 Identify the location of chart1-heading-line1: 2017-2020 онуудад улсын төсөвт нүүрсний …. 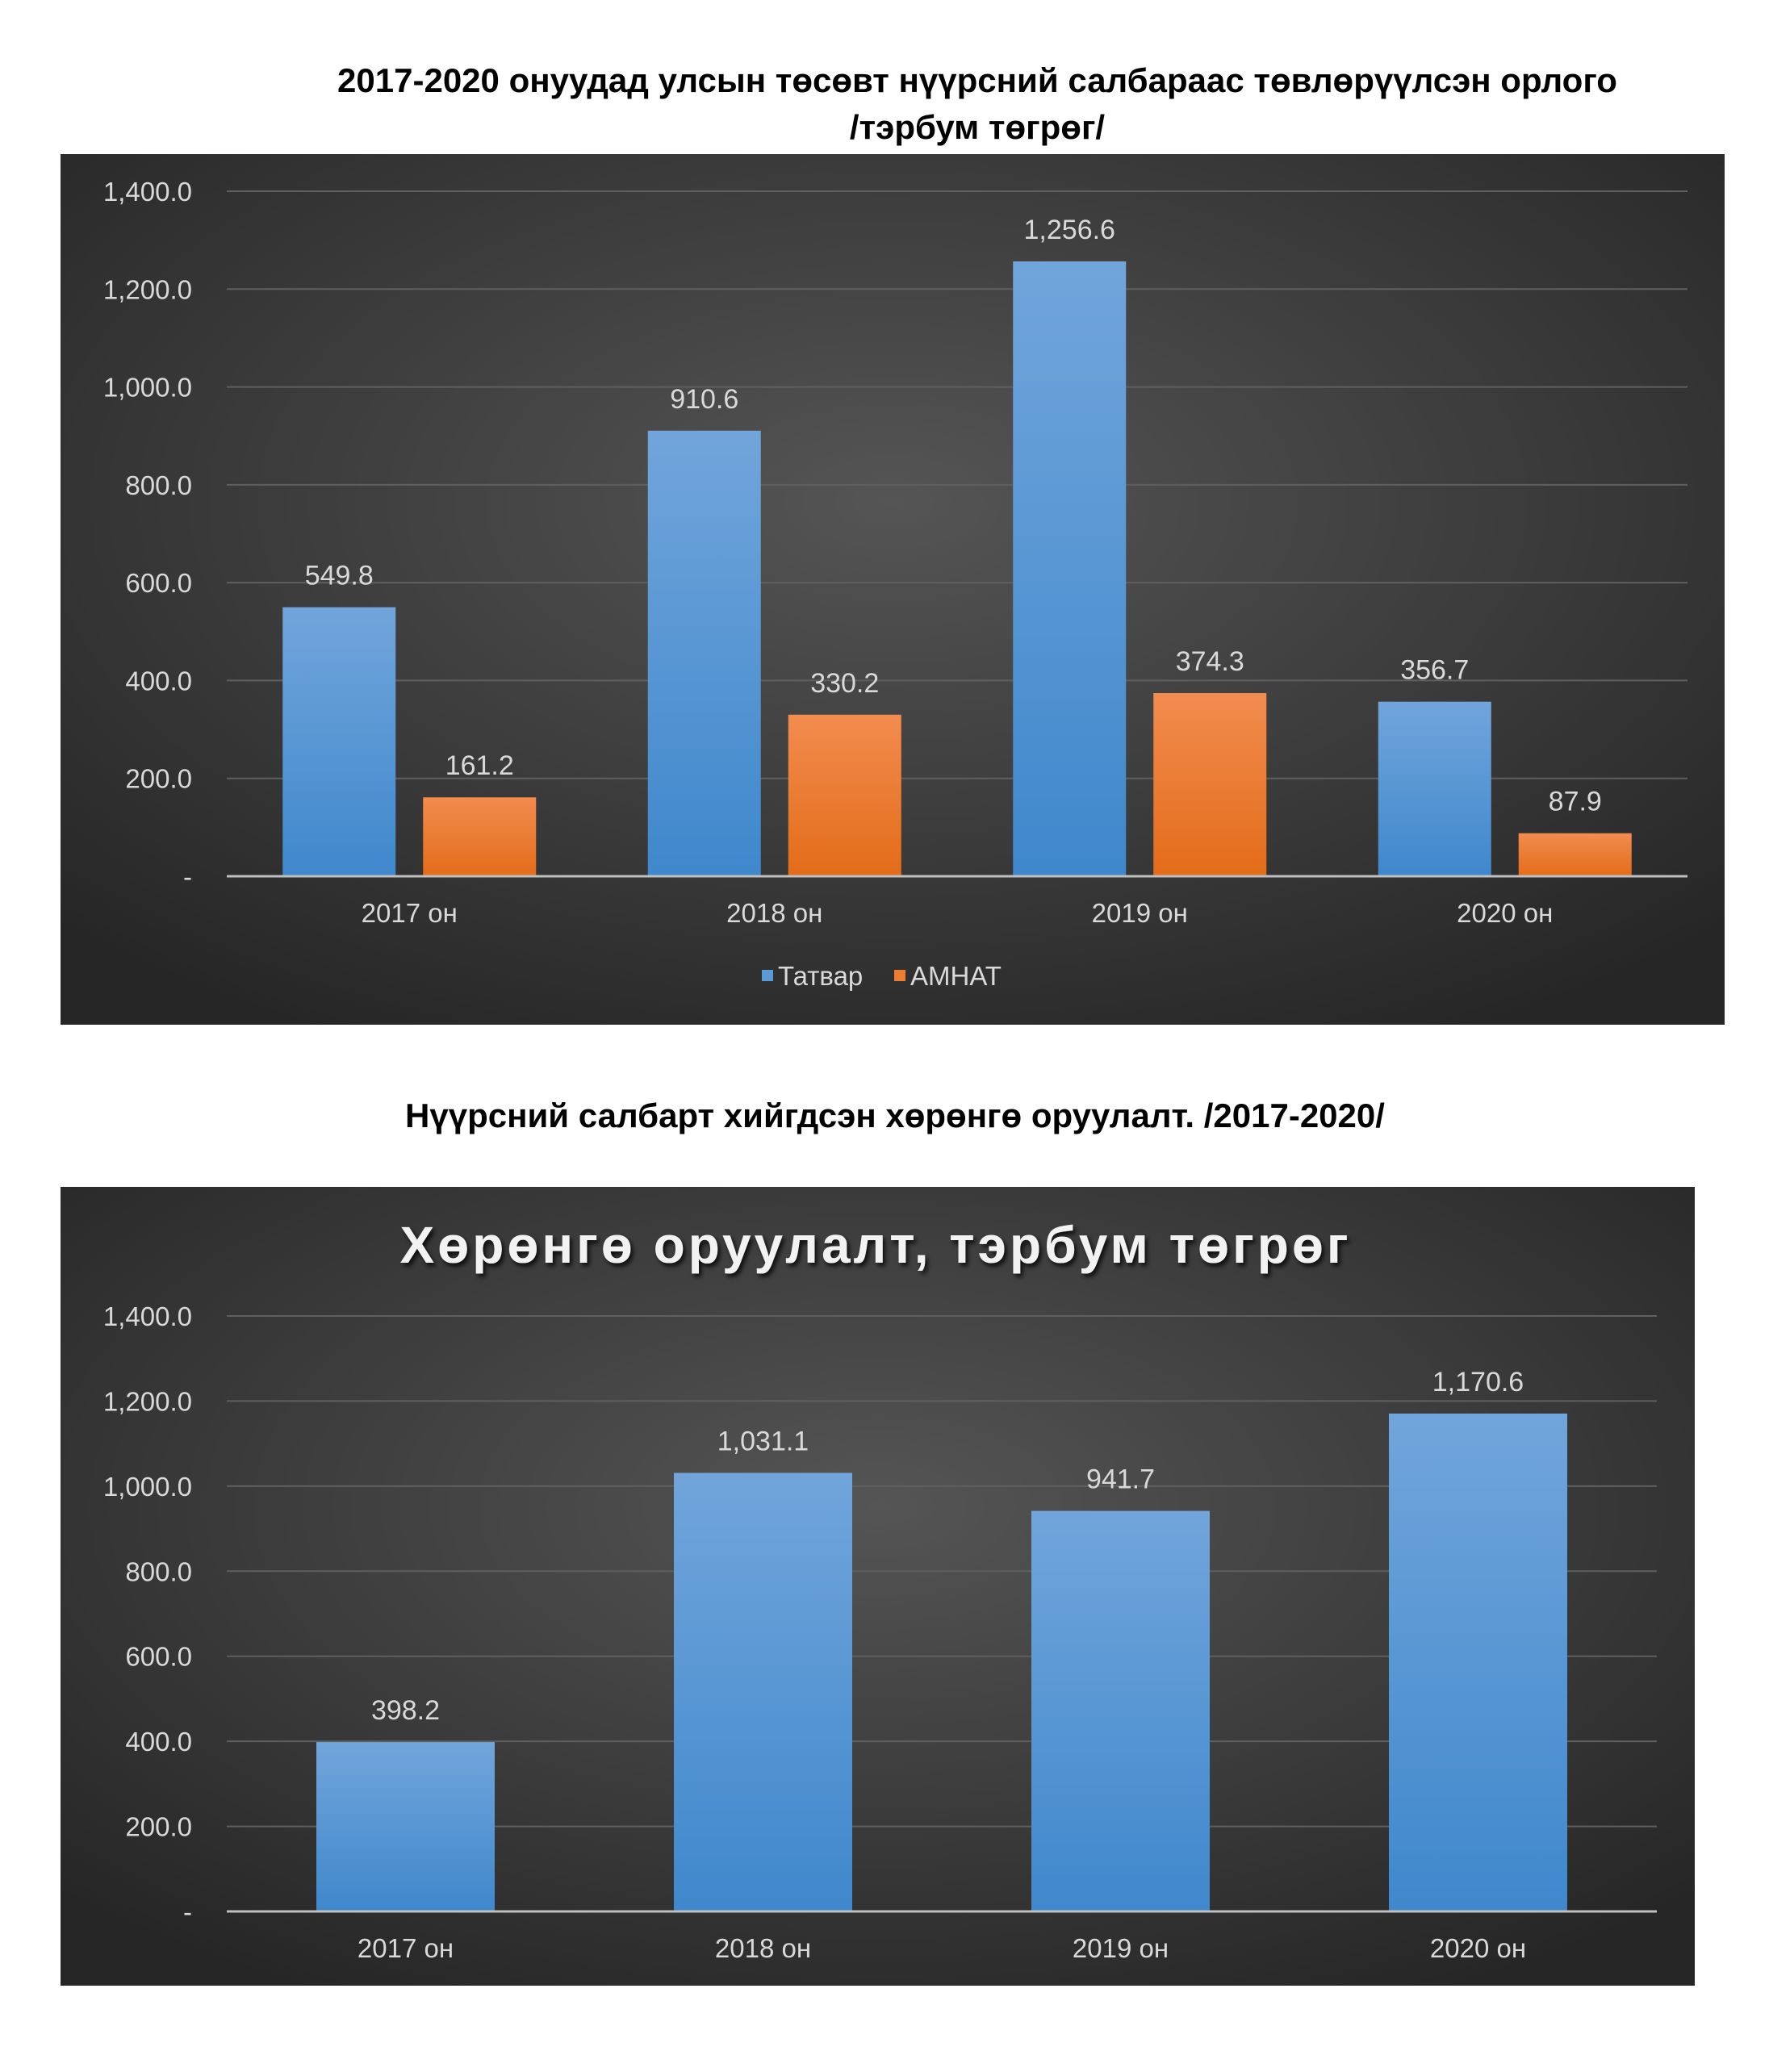
(977, 80).